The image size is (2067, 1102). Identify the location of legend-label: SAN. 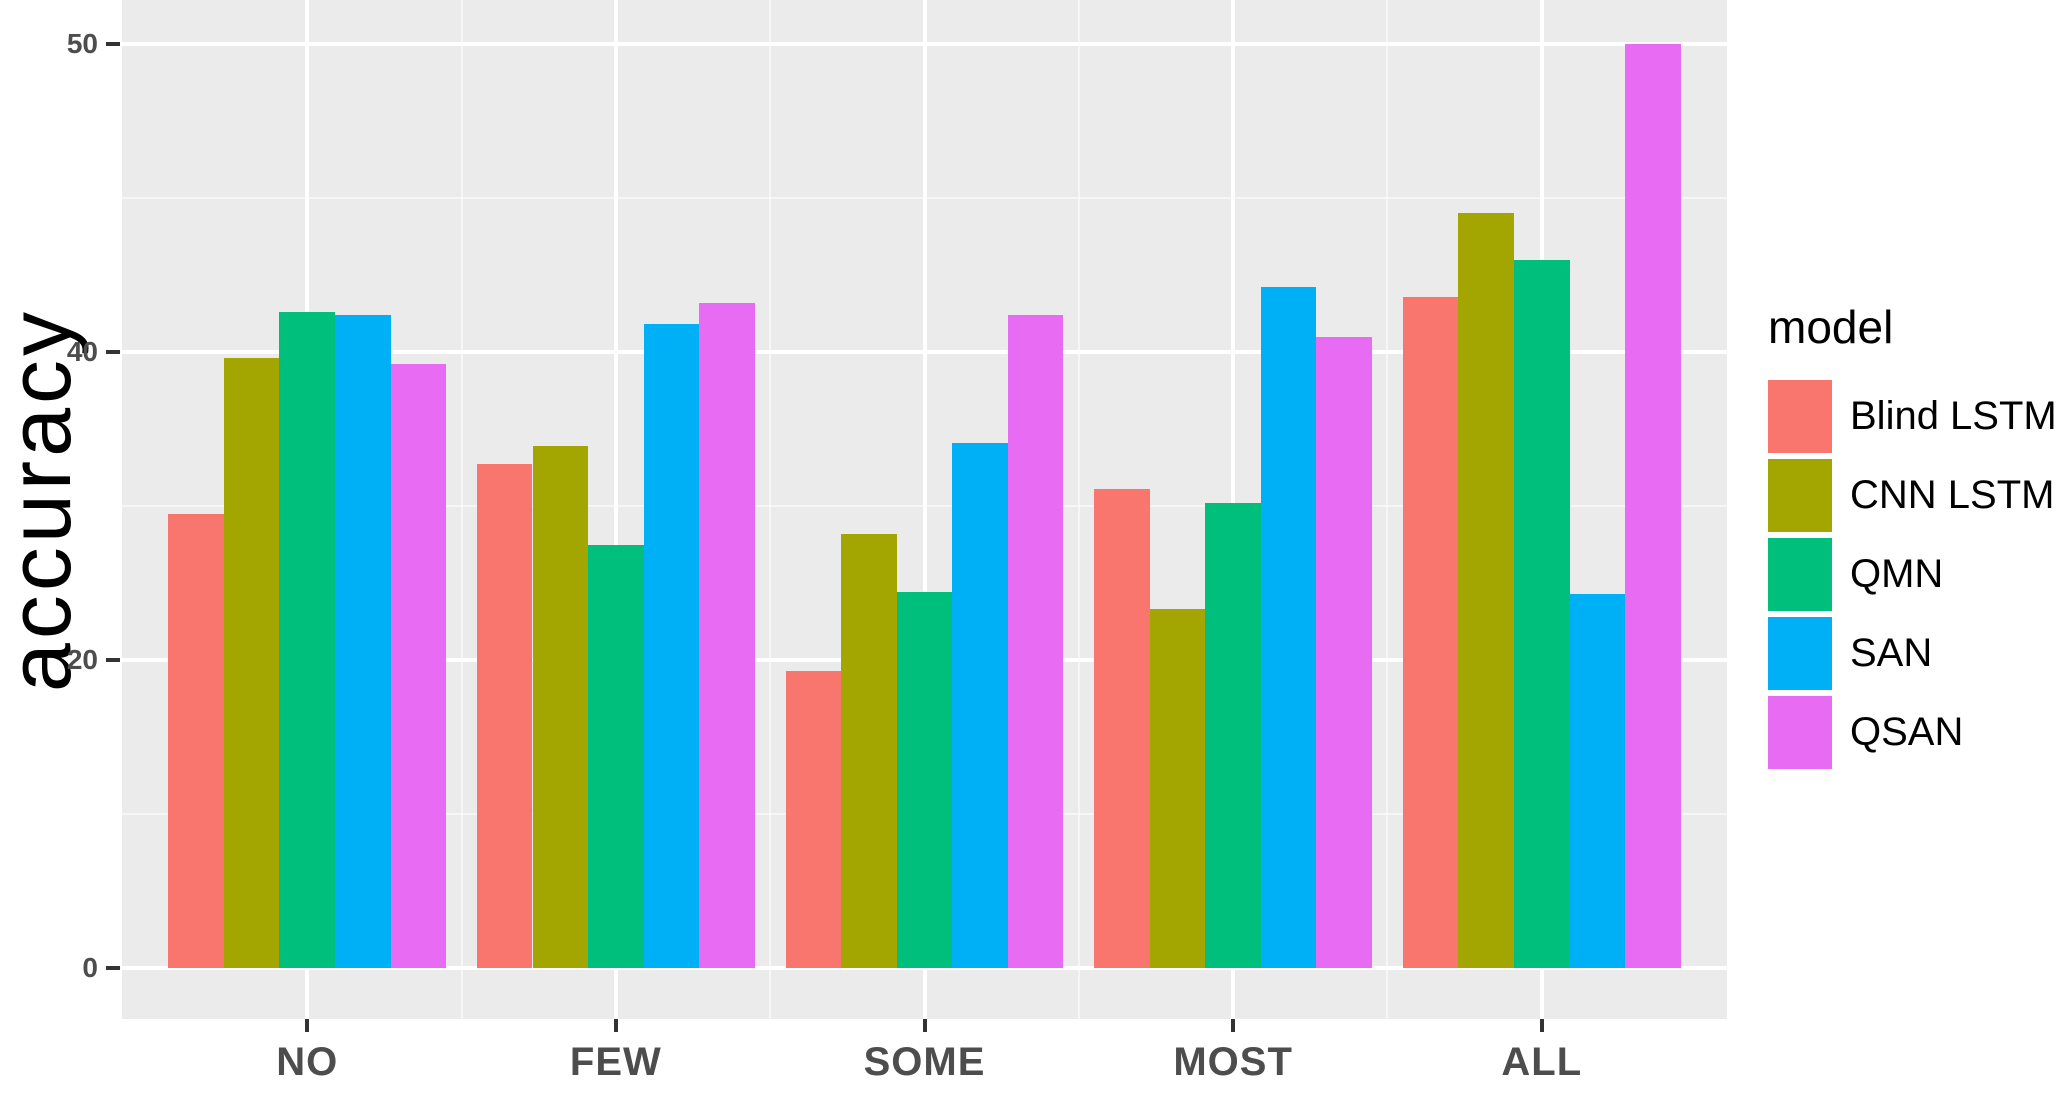
(1891, 653).